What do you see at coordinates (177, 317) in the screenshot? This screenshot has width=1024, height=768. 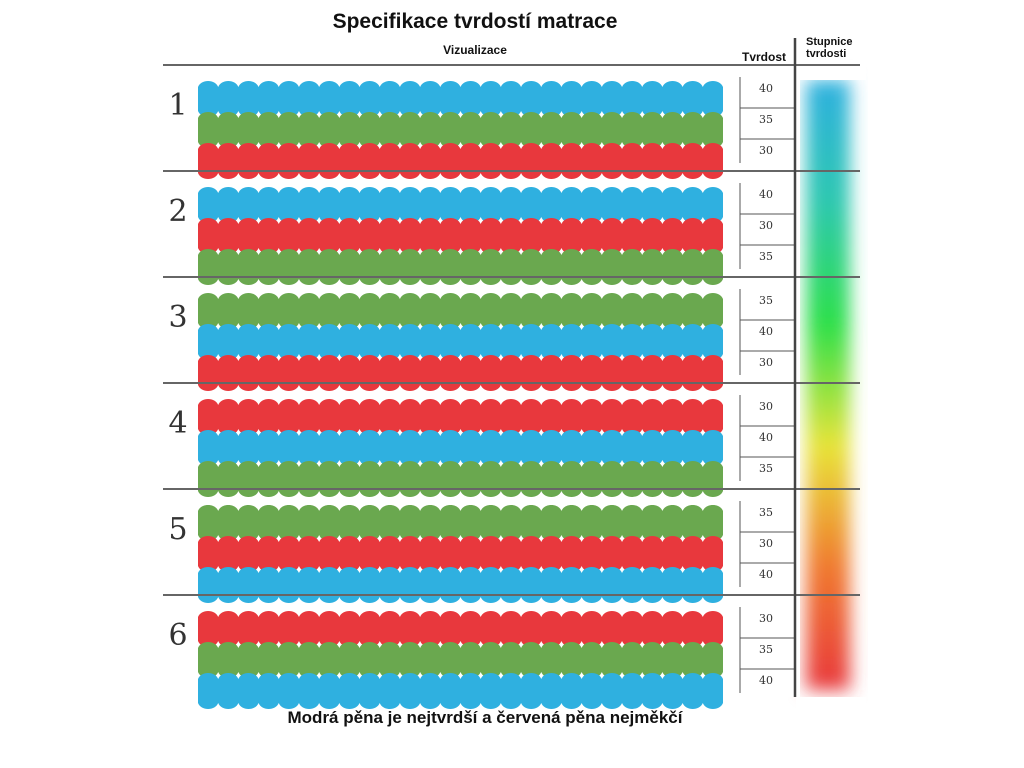 I see `row-number: 3` at bounding box center [177, 317].